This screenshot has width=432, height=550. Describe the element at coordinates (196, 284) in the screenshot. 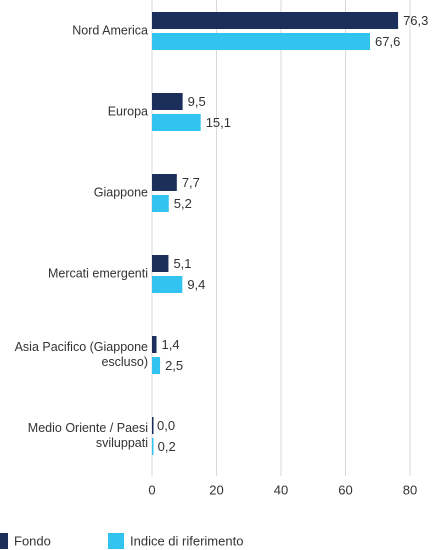

I see `value-label: 9,4` at that location.